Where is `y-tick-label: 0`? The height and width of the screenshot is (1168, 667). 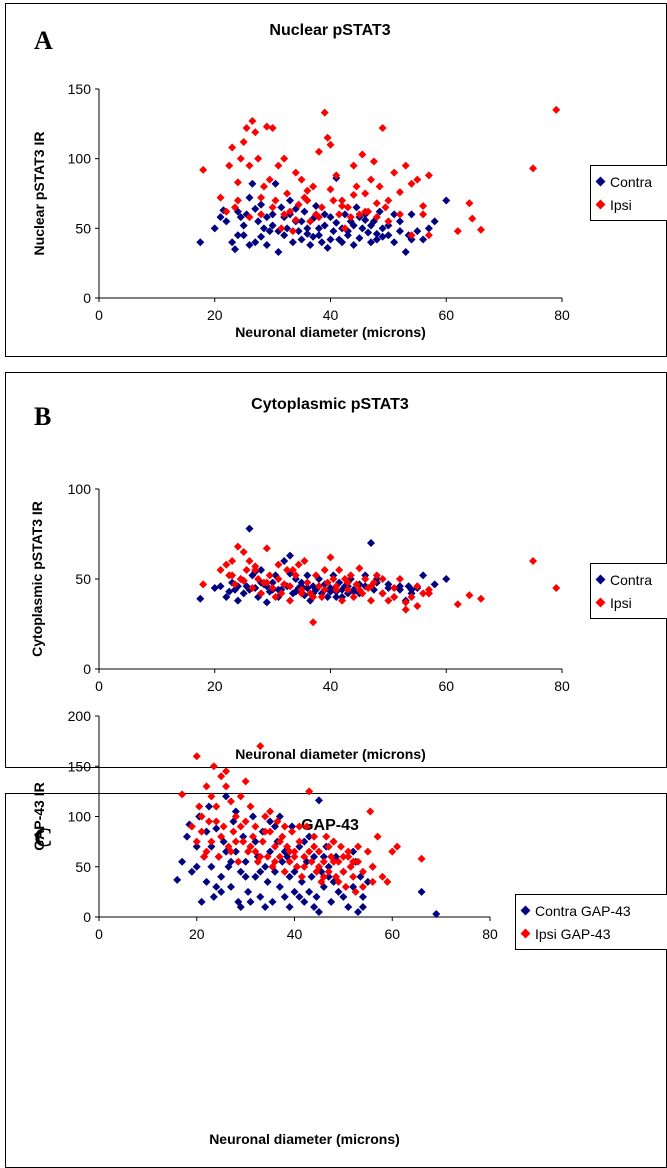
y-tick-label: 0 is located at coordinates (87, 917).